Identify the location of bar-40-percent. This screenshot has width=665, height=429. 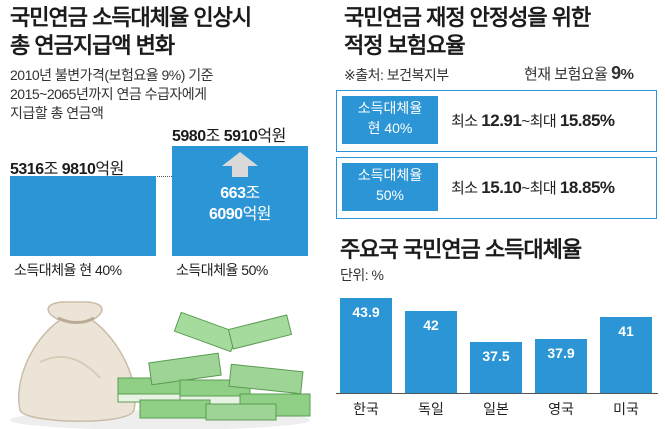
(83, 216).